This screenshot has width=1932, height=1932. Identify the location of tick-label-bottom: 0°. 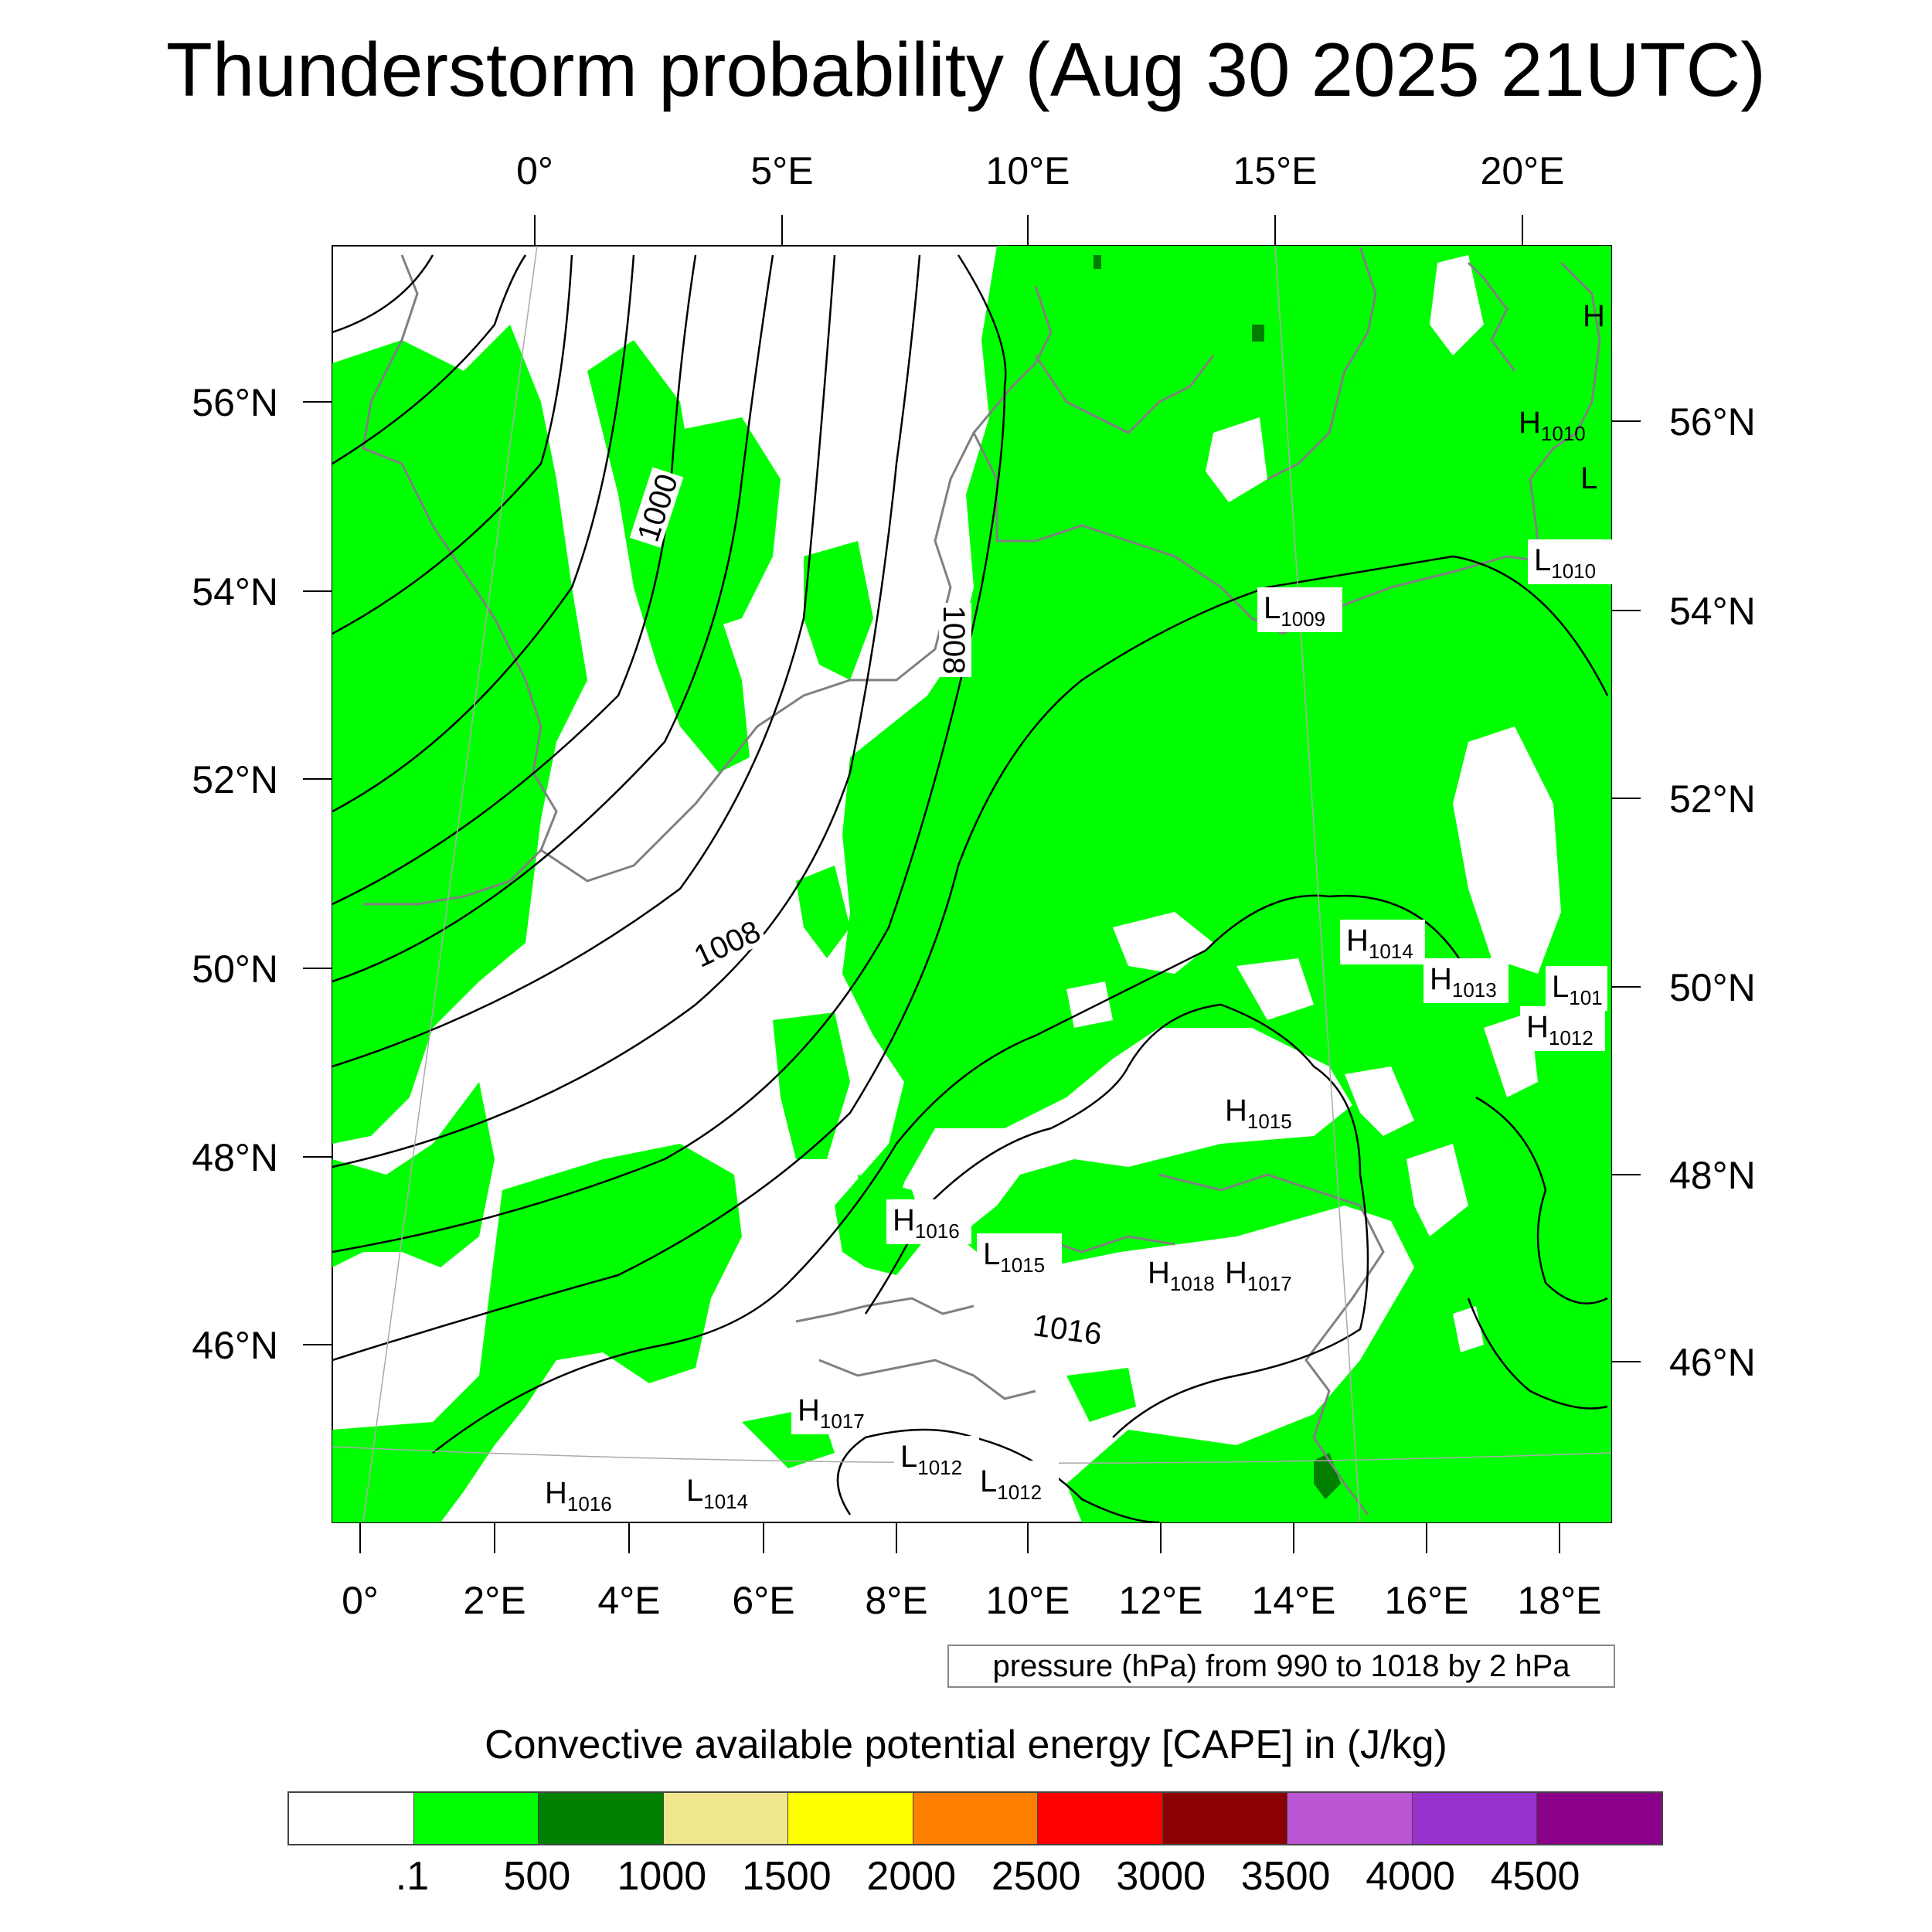
(360, 1600).